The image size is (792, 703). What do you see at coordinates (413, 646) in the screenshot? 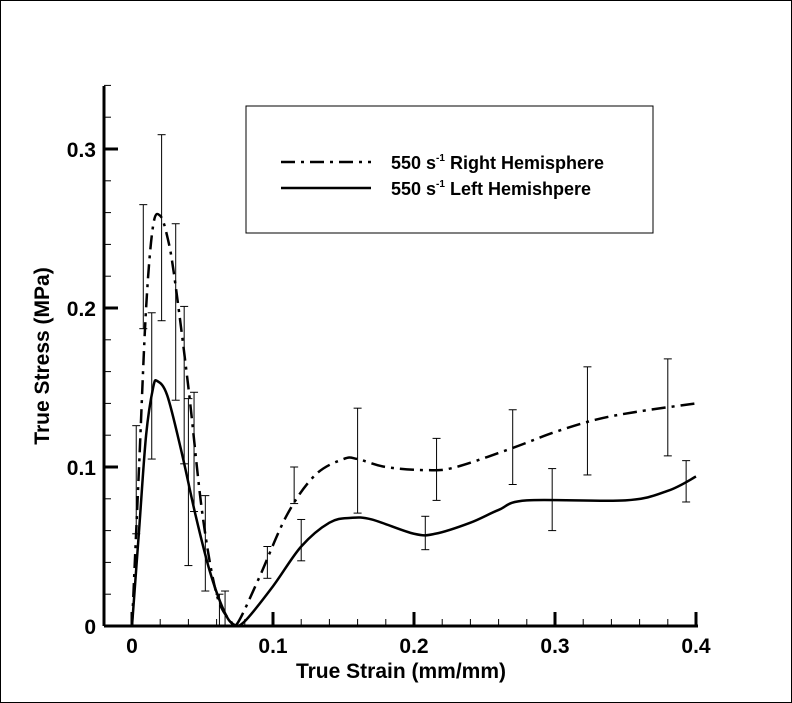
I see `x-tick-label: 0.2` at bounding box center [413, 646].